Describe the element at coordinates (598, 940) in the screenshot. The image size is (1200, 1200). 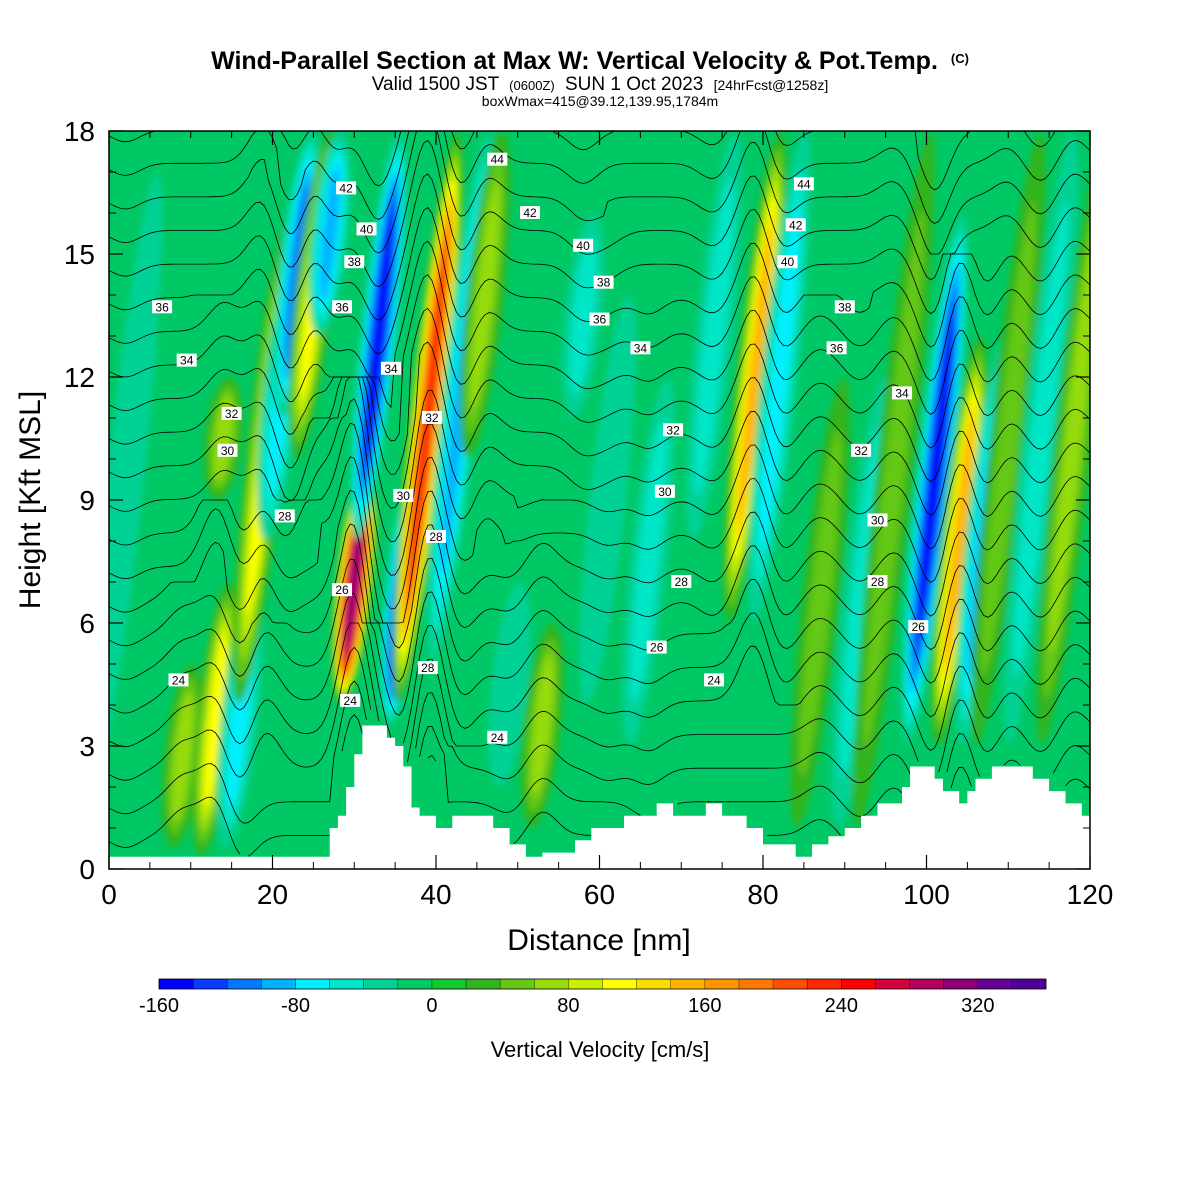
I see `x-axis-label: Distance [nm]` at that location.